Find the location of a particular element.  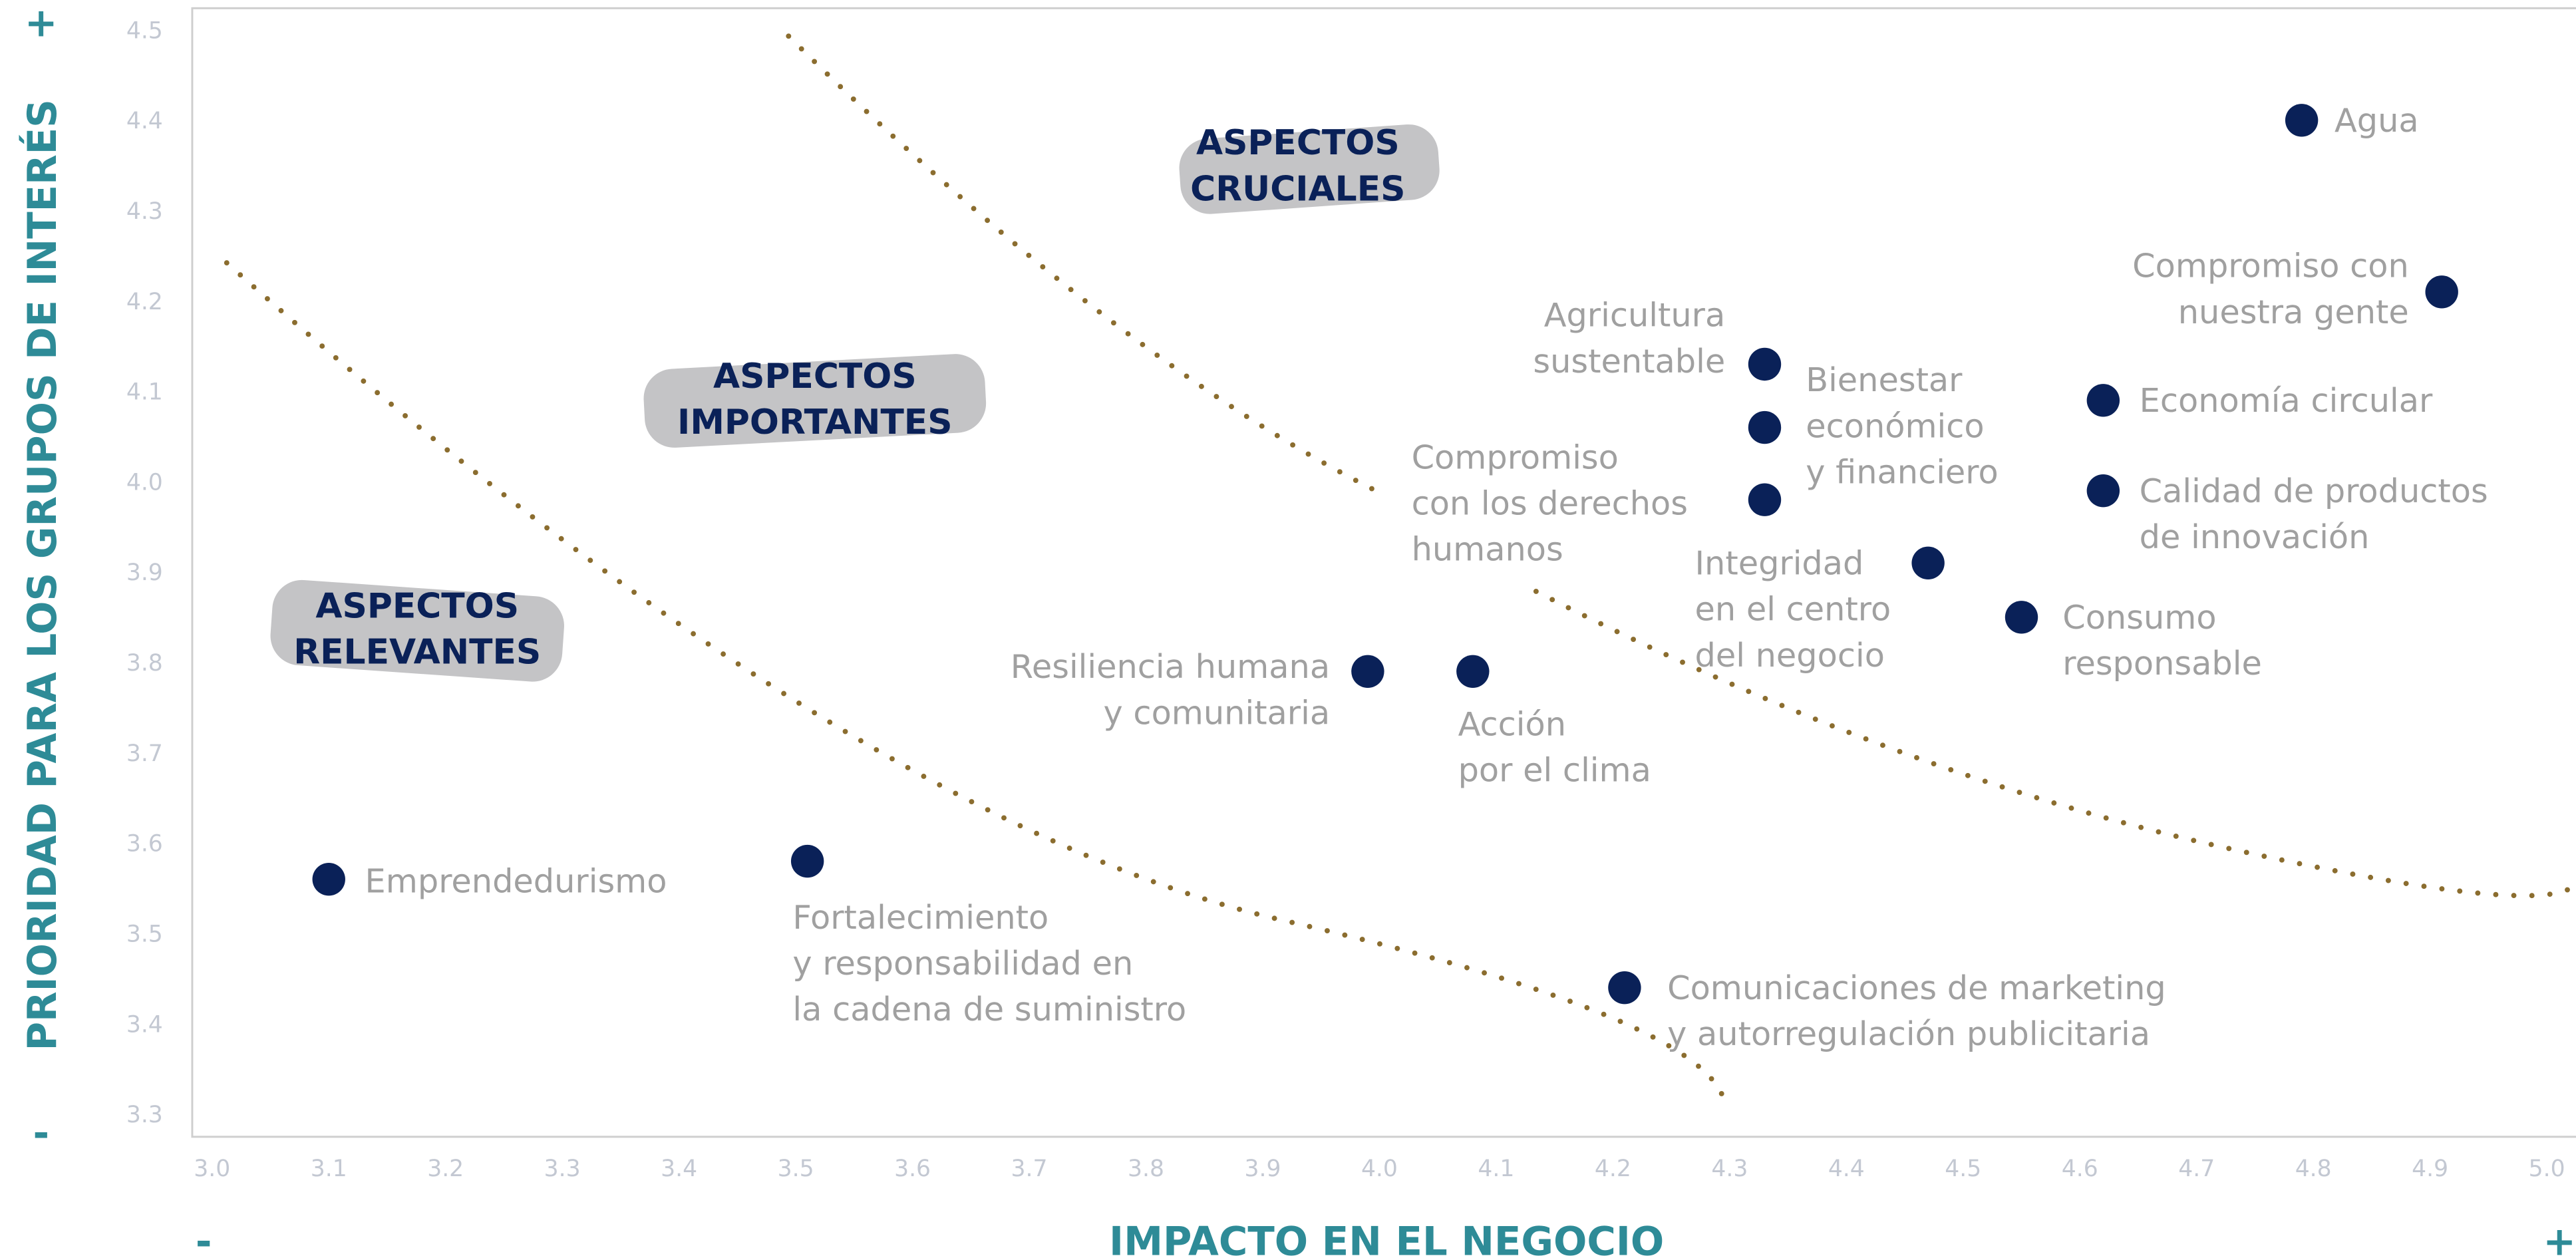

point-label: Consumo is located at coordinates (2139, 617).